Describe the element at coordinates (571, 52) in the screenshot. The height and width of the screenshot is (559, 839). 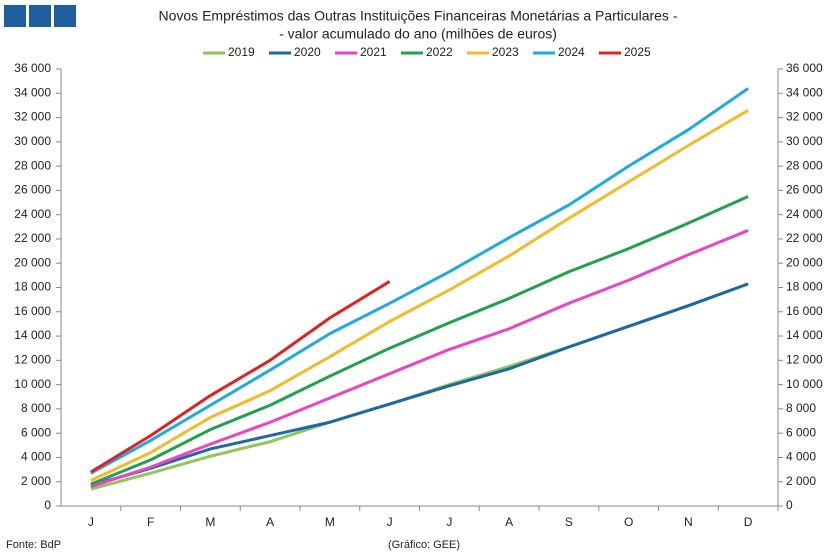
I see `legend-label: 2024` at that location.